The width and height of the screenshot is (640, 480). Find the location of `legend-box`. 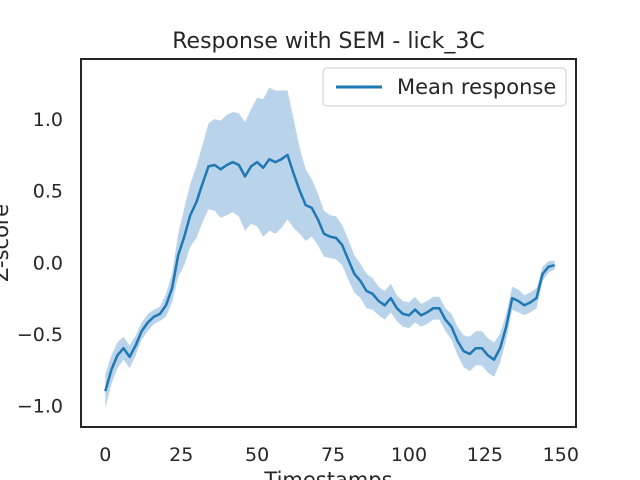

legend-box is located at coordinates (444, 87).